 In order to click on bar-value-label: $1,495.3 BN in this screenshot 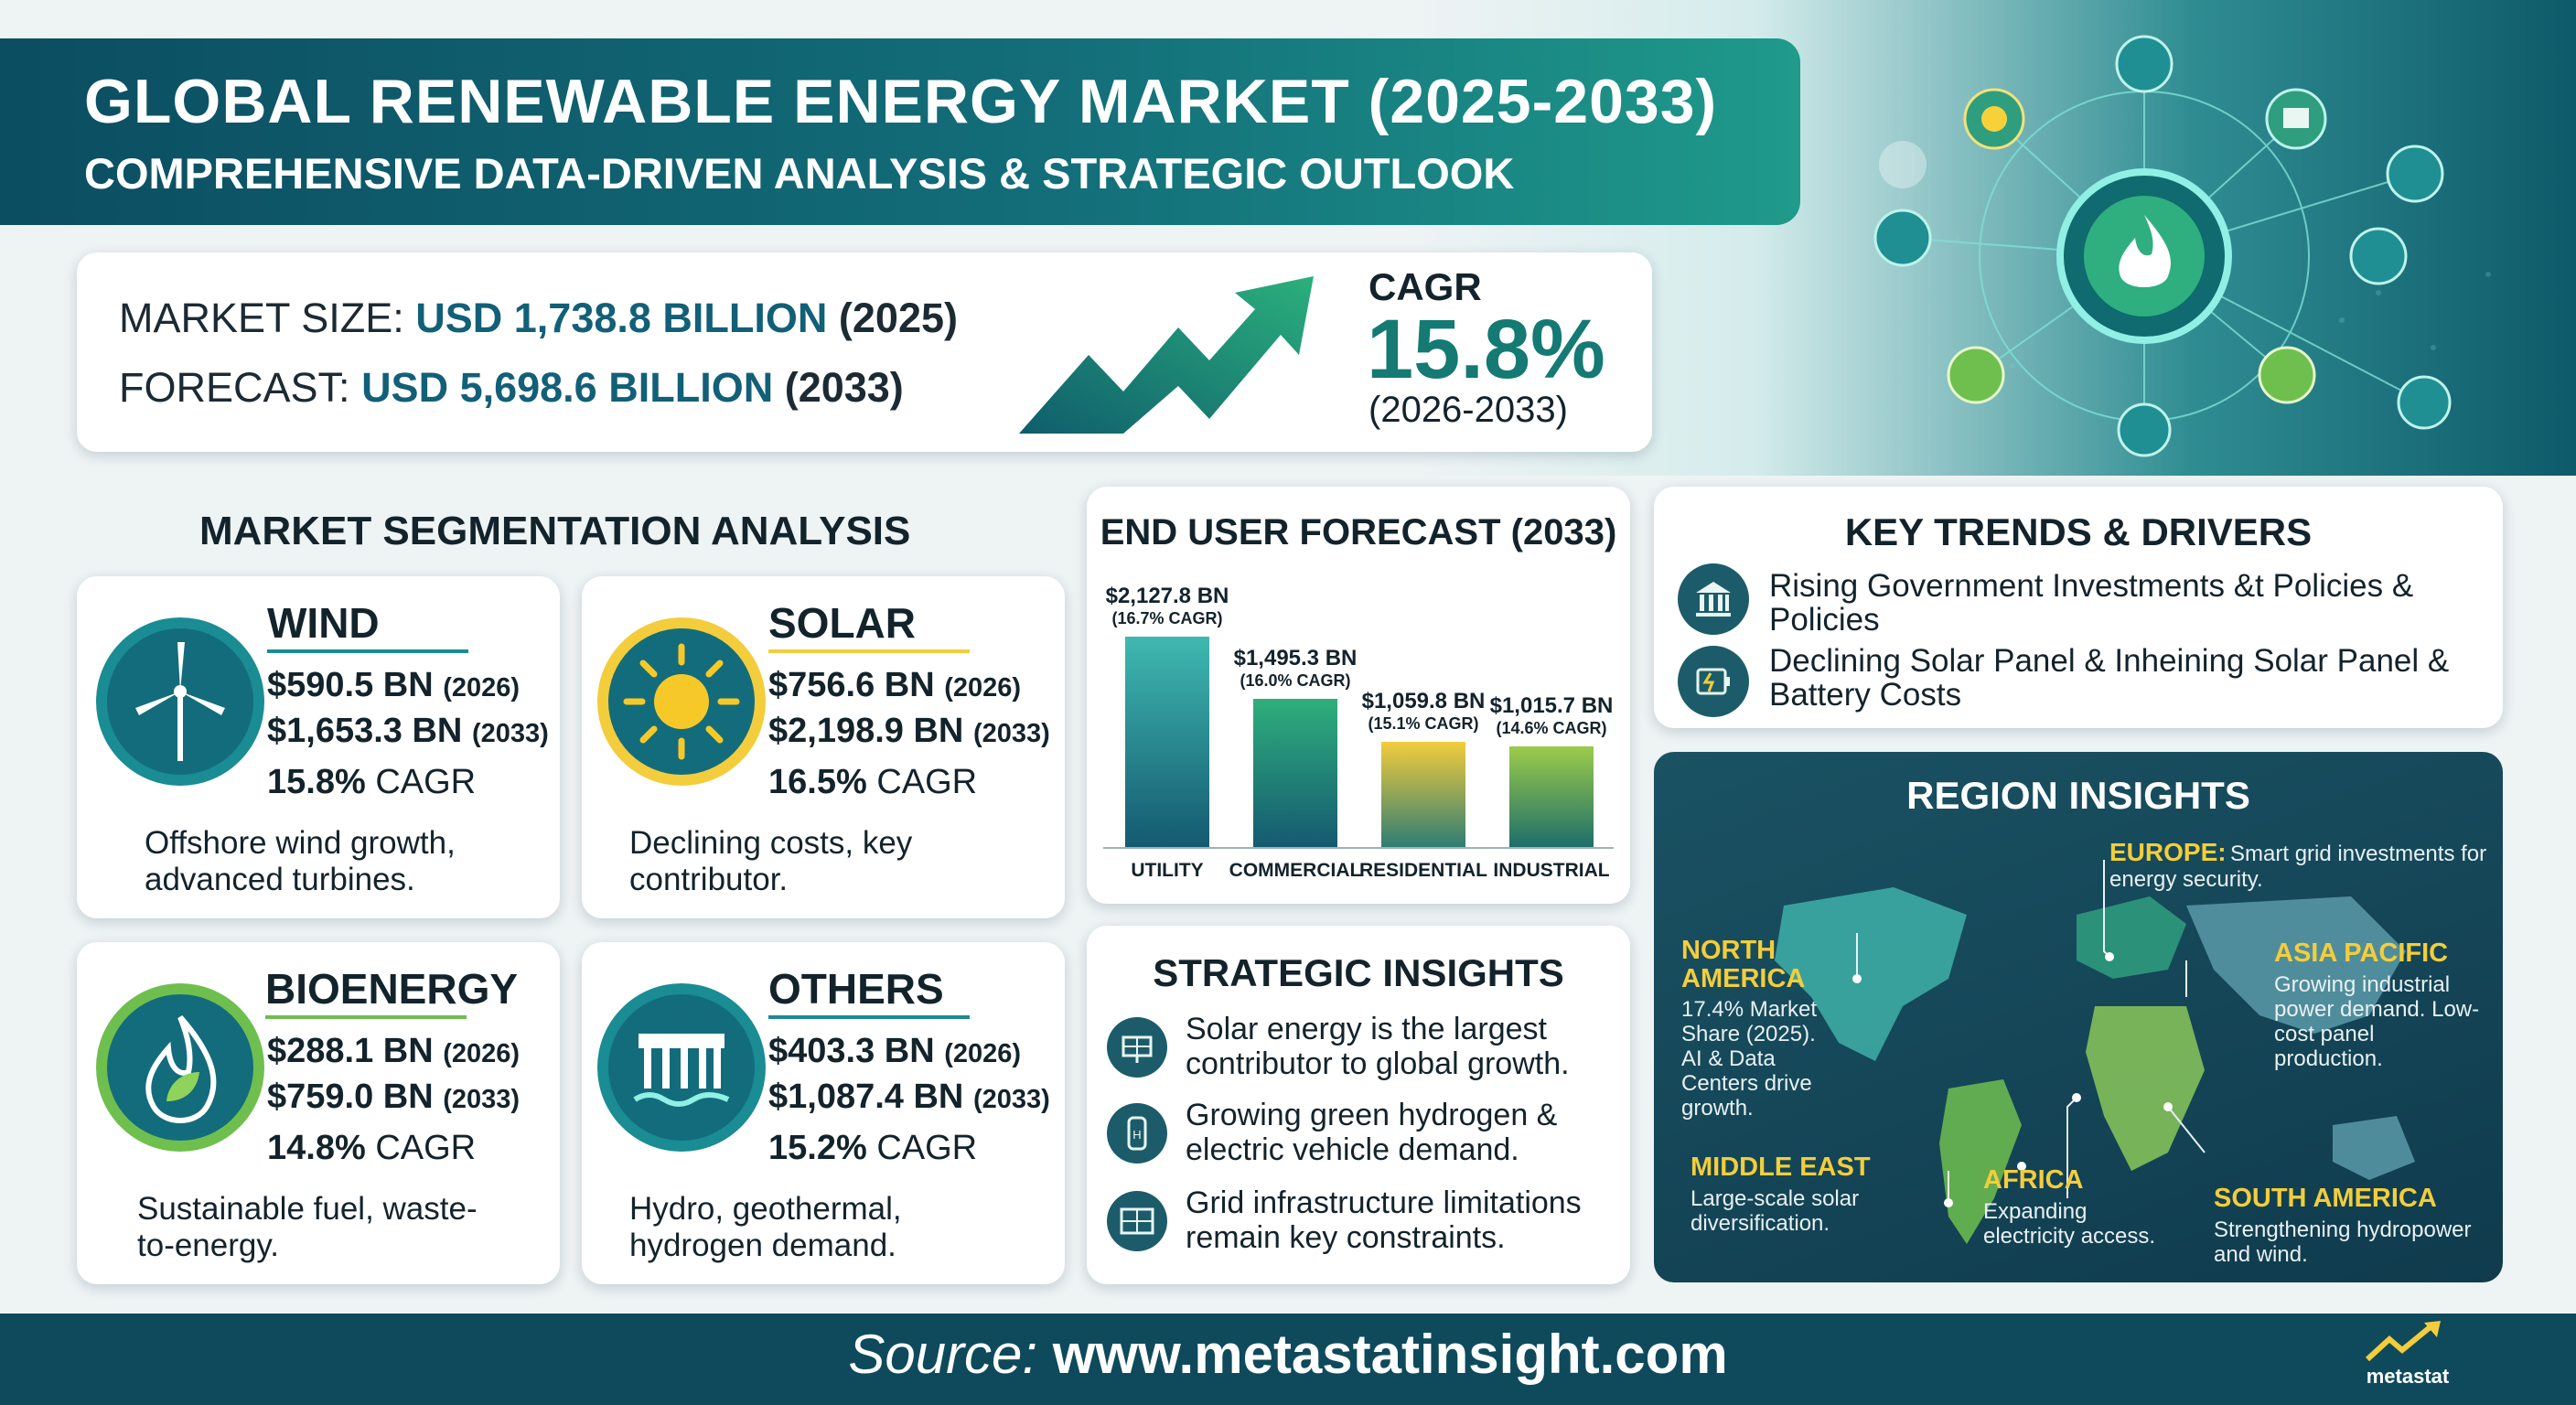, I will do `click(1295, 658)`.